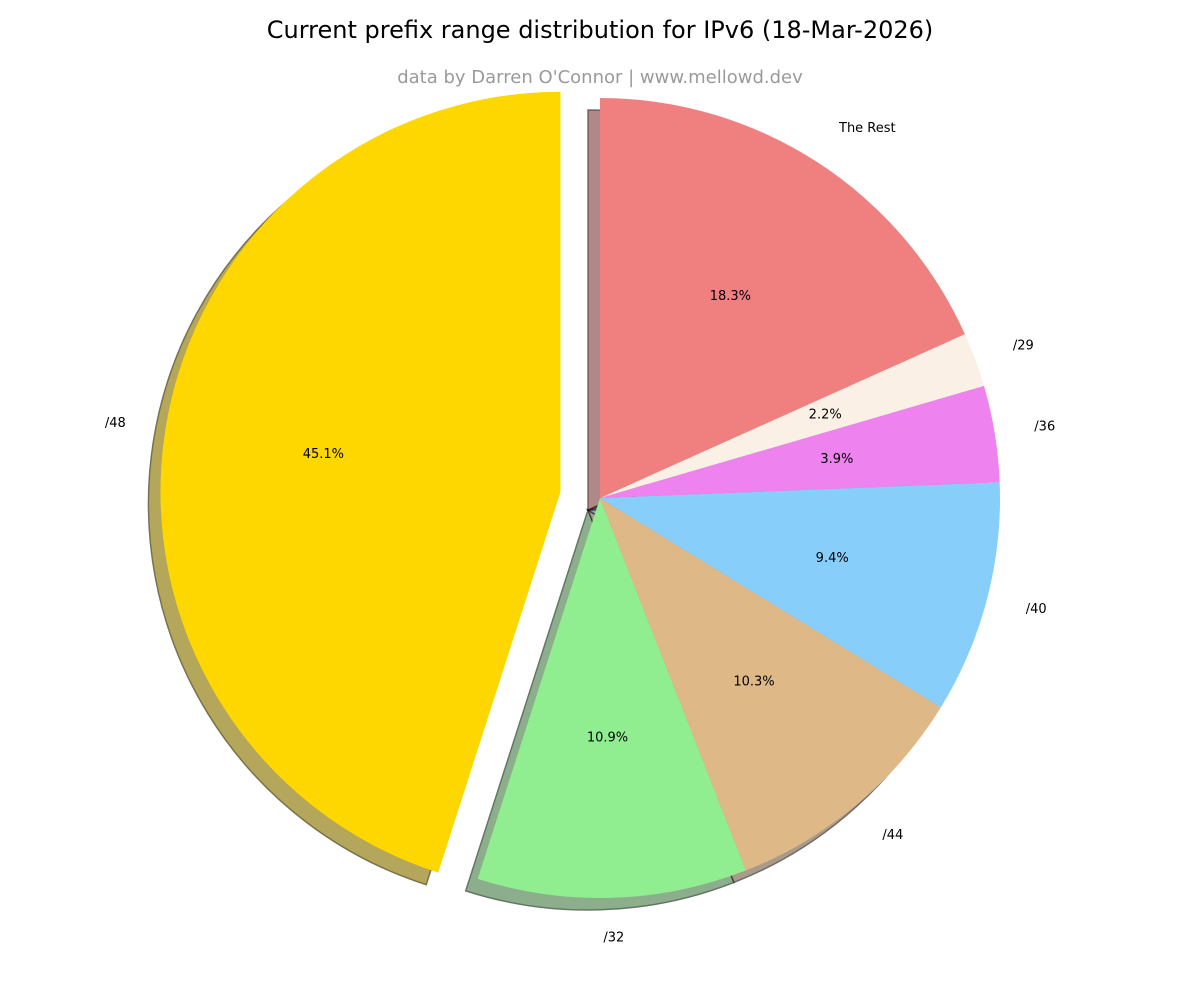  What do you see at coordinates (1023, 345) in the screenshot?
I see `slice-label-29: /29` at bounding box center [1023, 345].